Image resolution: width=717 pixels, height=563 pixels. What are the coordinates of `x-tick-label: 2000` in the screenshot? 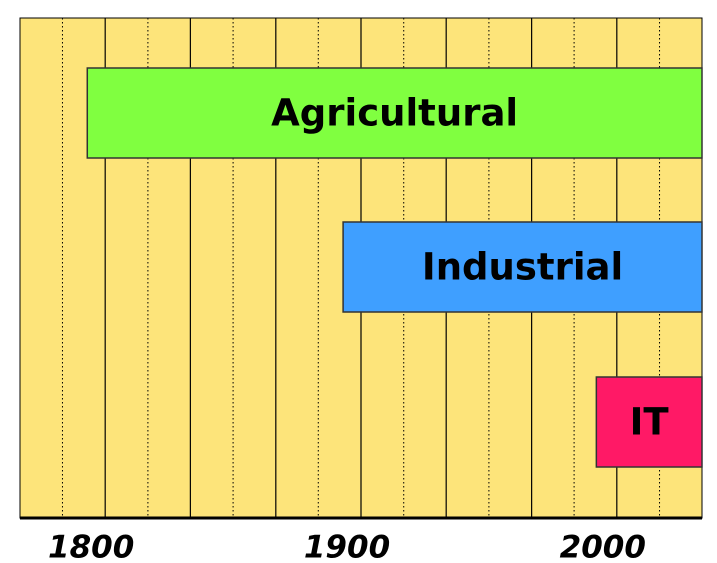 It's located at (603, 546).